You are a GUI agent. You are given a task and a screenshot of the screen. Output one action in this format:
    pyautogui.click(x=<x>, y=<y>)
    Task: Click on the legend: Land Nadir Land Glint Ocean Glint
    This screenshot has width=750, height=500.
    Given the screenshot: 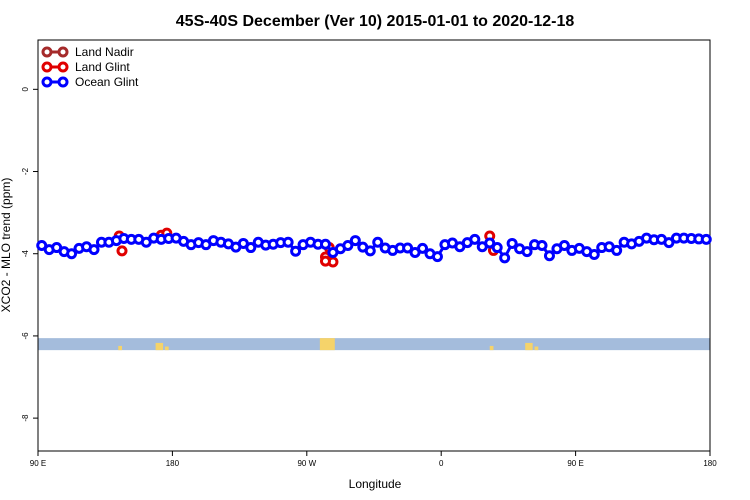 What is the action you would take?
    pyautogui.click(x=90, y=67)
    